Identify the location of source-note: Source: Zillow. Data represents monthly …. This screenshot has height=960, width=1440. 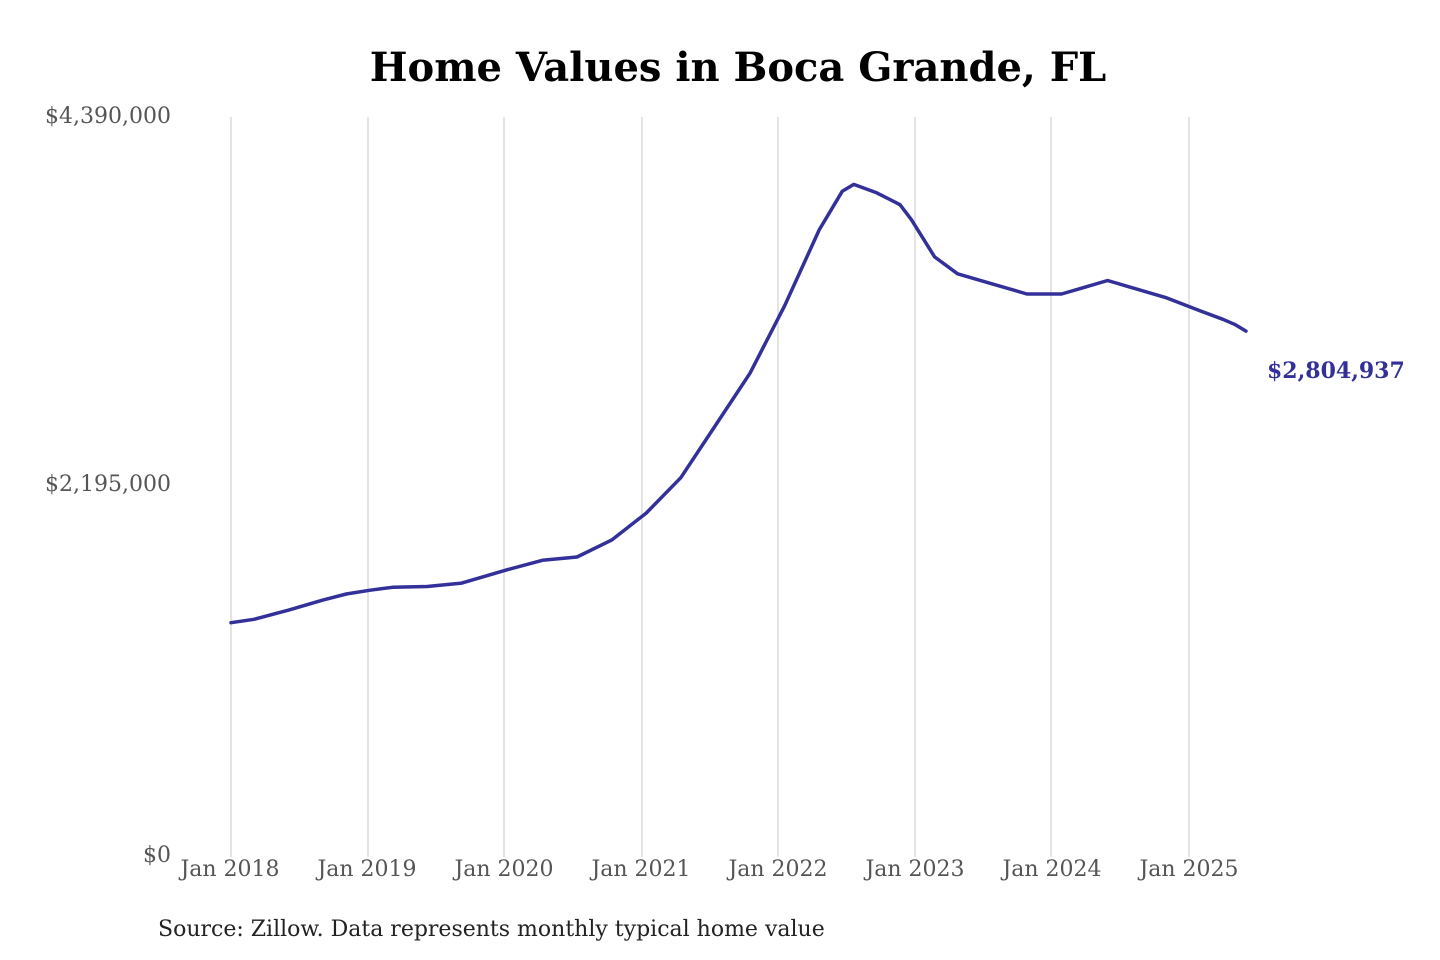
(491, 929).